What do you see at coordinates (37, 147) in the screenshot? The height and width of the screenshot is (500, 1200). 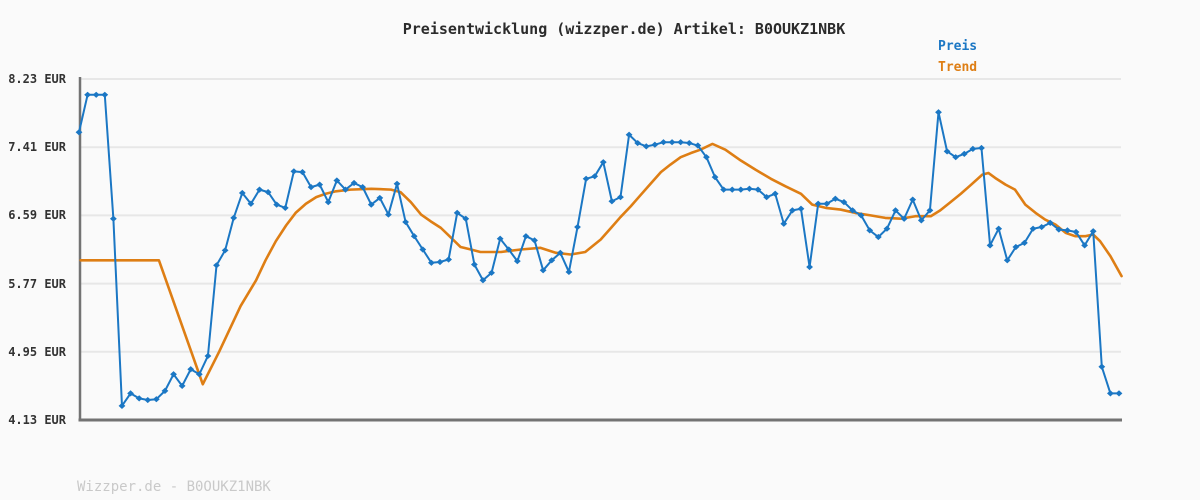 I see `y-tick-label: 7.41 EUR` at bounding box center [37, 147].